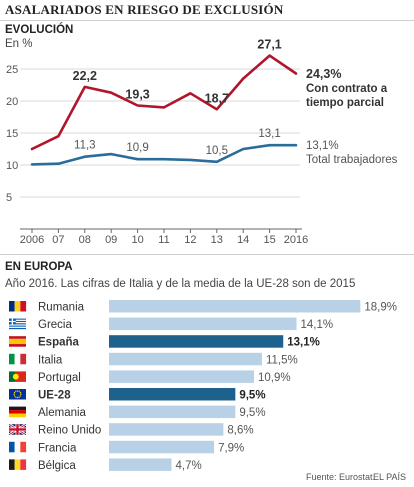  Describe the element at coordinates (322, 146) in the screenshot. I see `end-value-label: 13,1%` at that location.